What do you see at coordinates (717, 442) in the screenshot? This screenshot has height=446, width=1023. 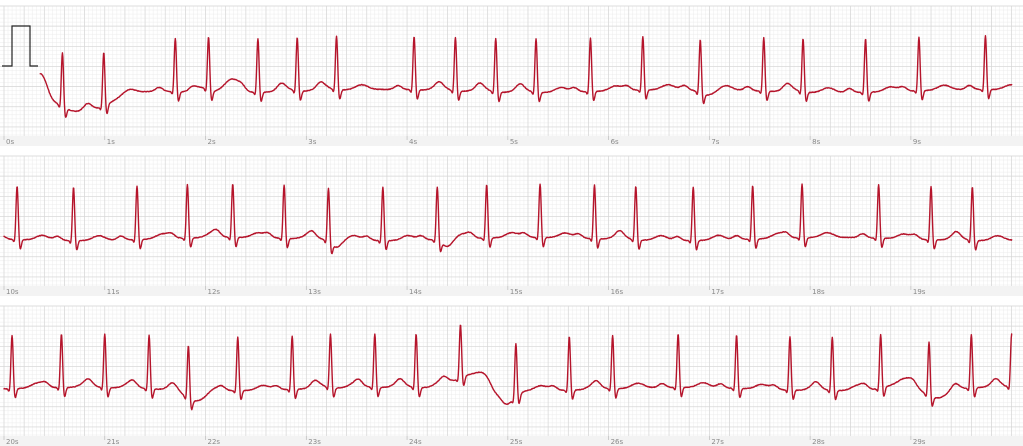 I see `time-tick-label: 27s` at bounding box center [717, 442].